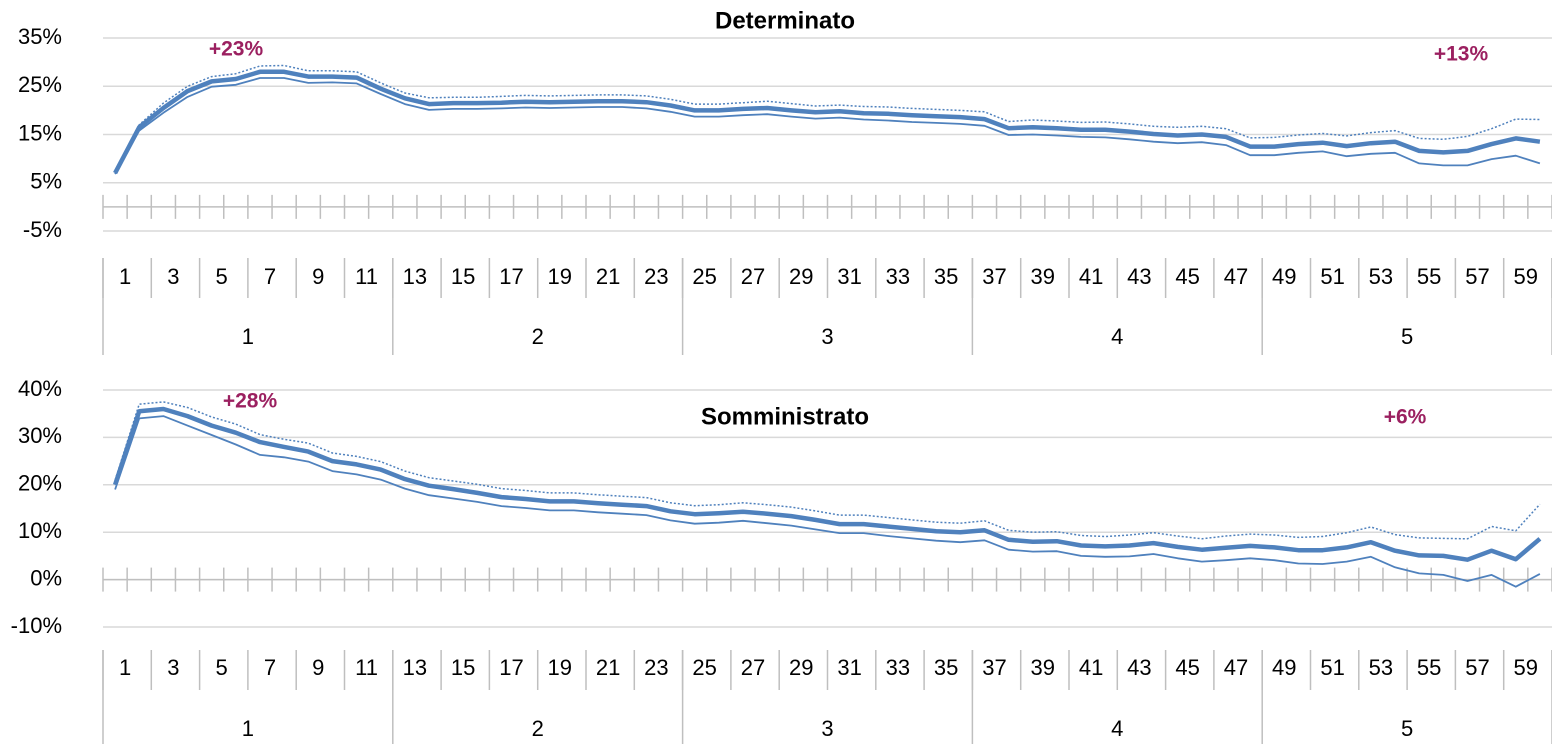 This screenshot has height=744, width=1552. What do you see at coordinates (40, 435) in the screenshot?
I see `y-tick-label: 30%` at bounding box center [40, 435].